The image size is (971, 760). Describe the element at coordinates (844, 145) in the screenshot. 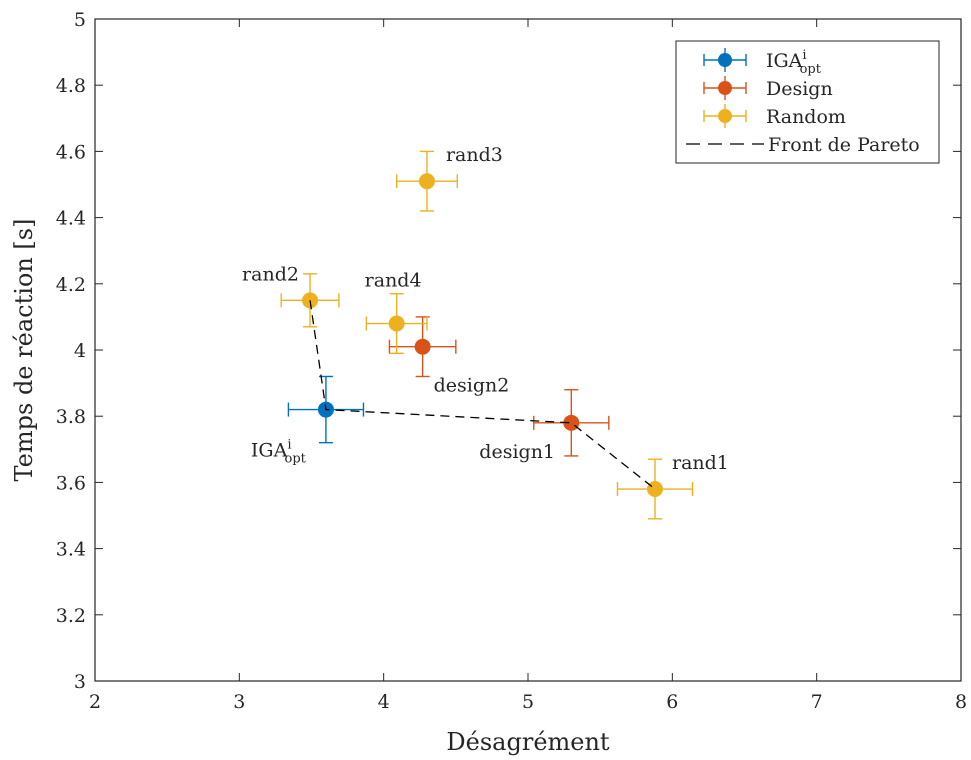

I see `legend-label-pareto: Front de Pareto` at that location.